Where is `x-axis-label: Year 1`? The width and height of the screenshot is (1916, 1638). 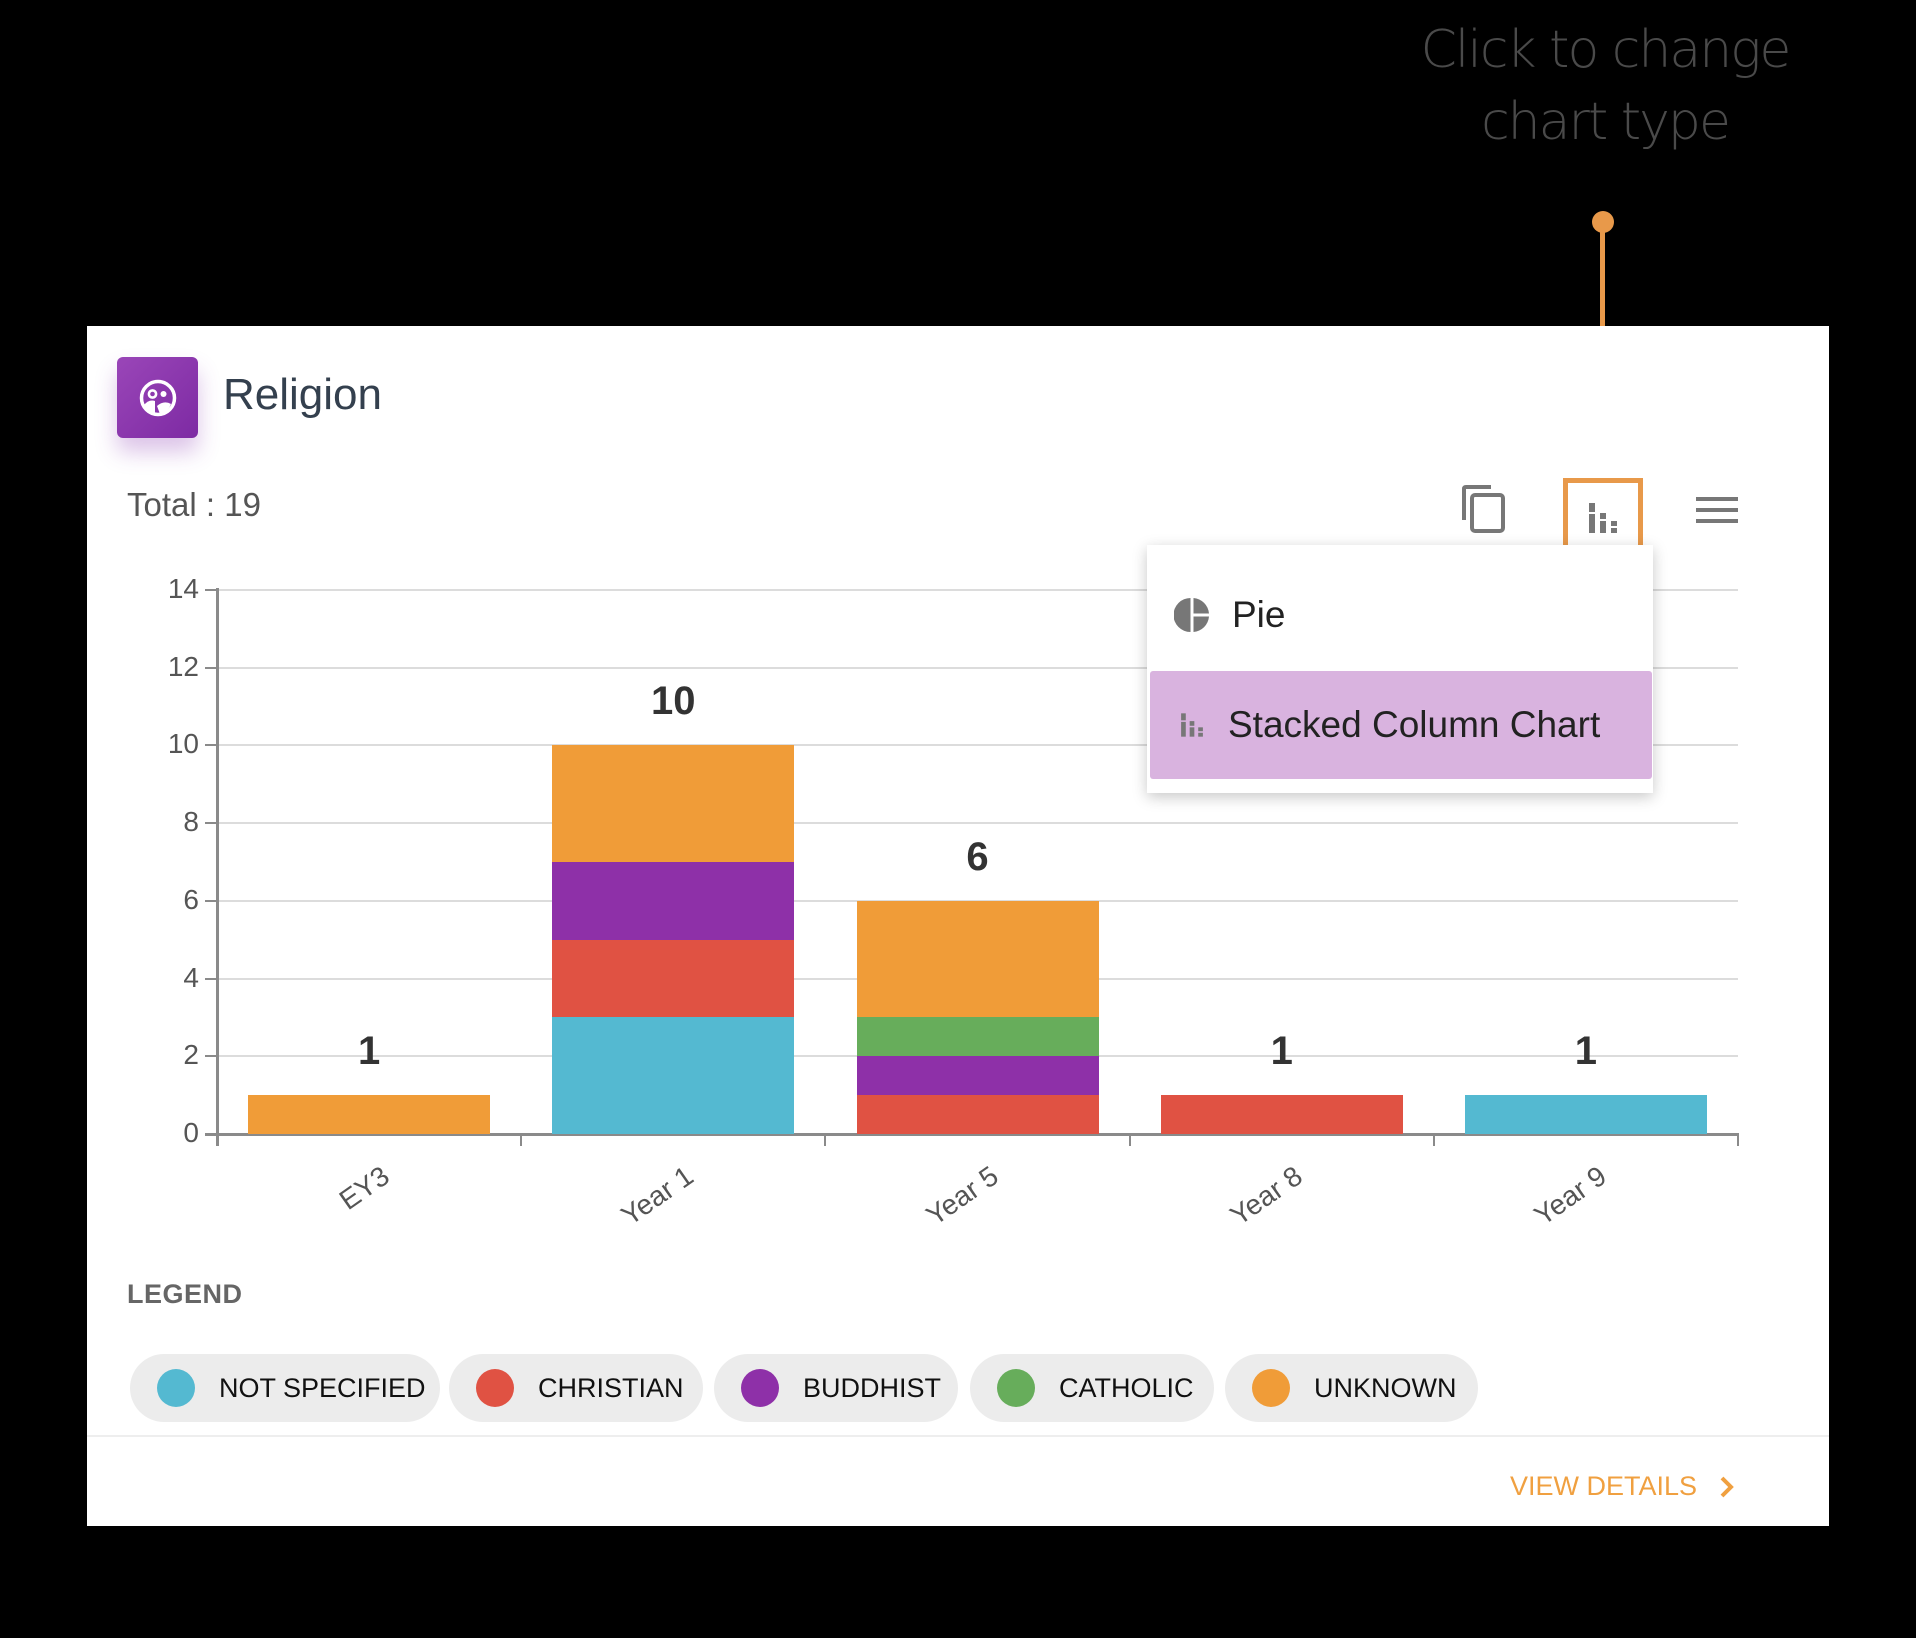 x-axis-label: Year 1 is located at coordinates (657, 1196).